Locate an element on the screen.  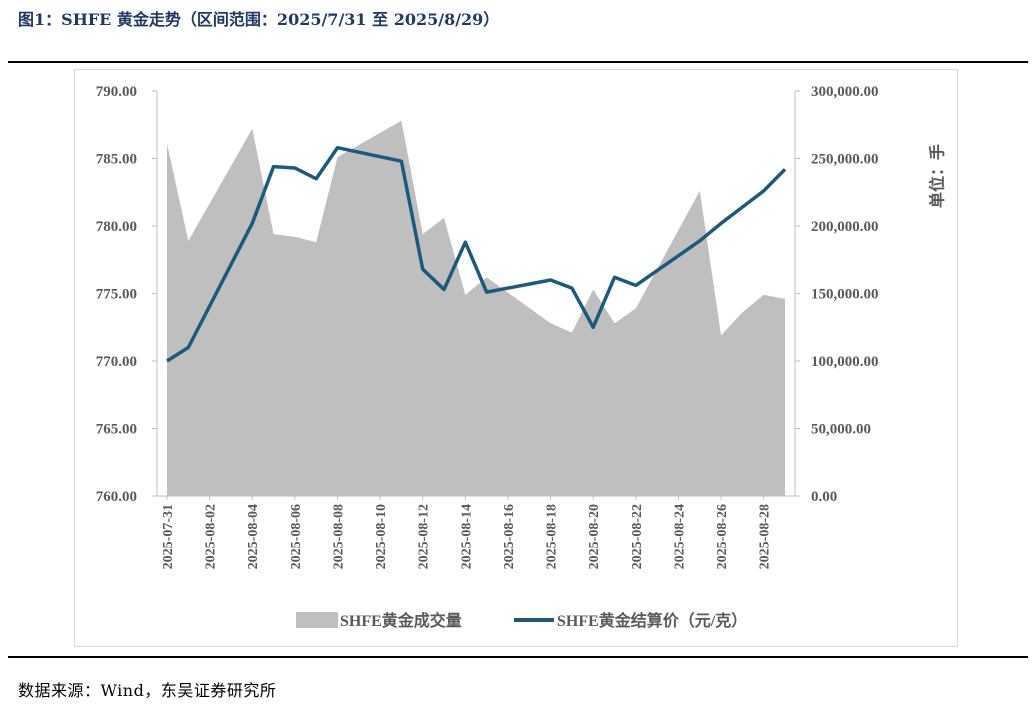
legend: SHFE黄金成交量 SHFE黄金结算价（元/克） is located at coordinates (521, 620).